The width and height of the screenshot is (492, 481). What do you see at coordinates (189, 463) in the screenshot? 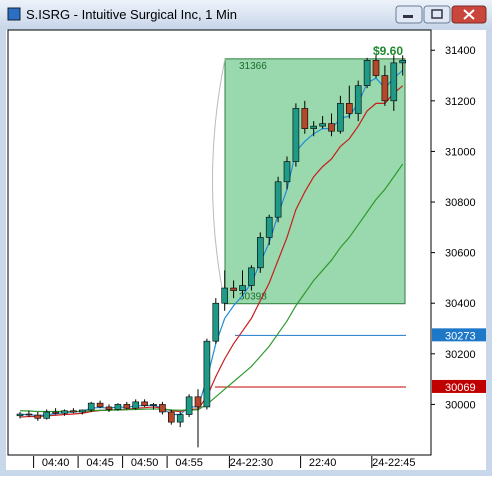
I see `x-tick-label: 04:55` at bounding box center [189, 463].